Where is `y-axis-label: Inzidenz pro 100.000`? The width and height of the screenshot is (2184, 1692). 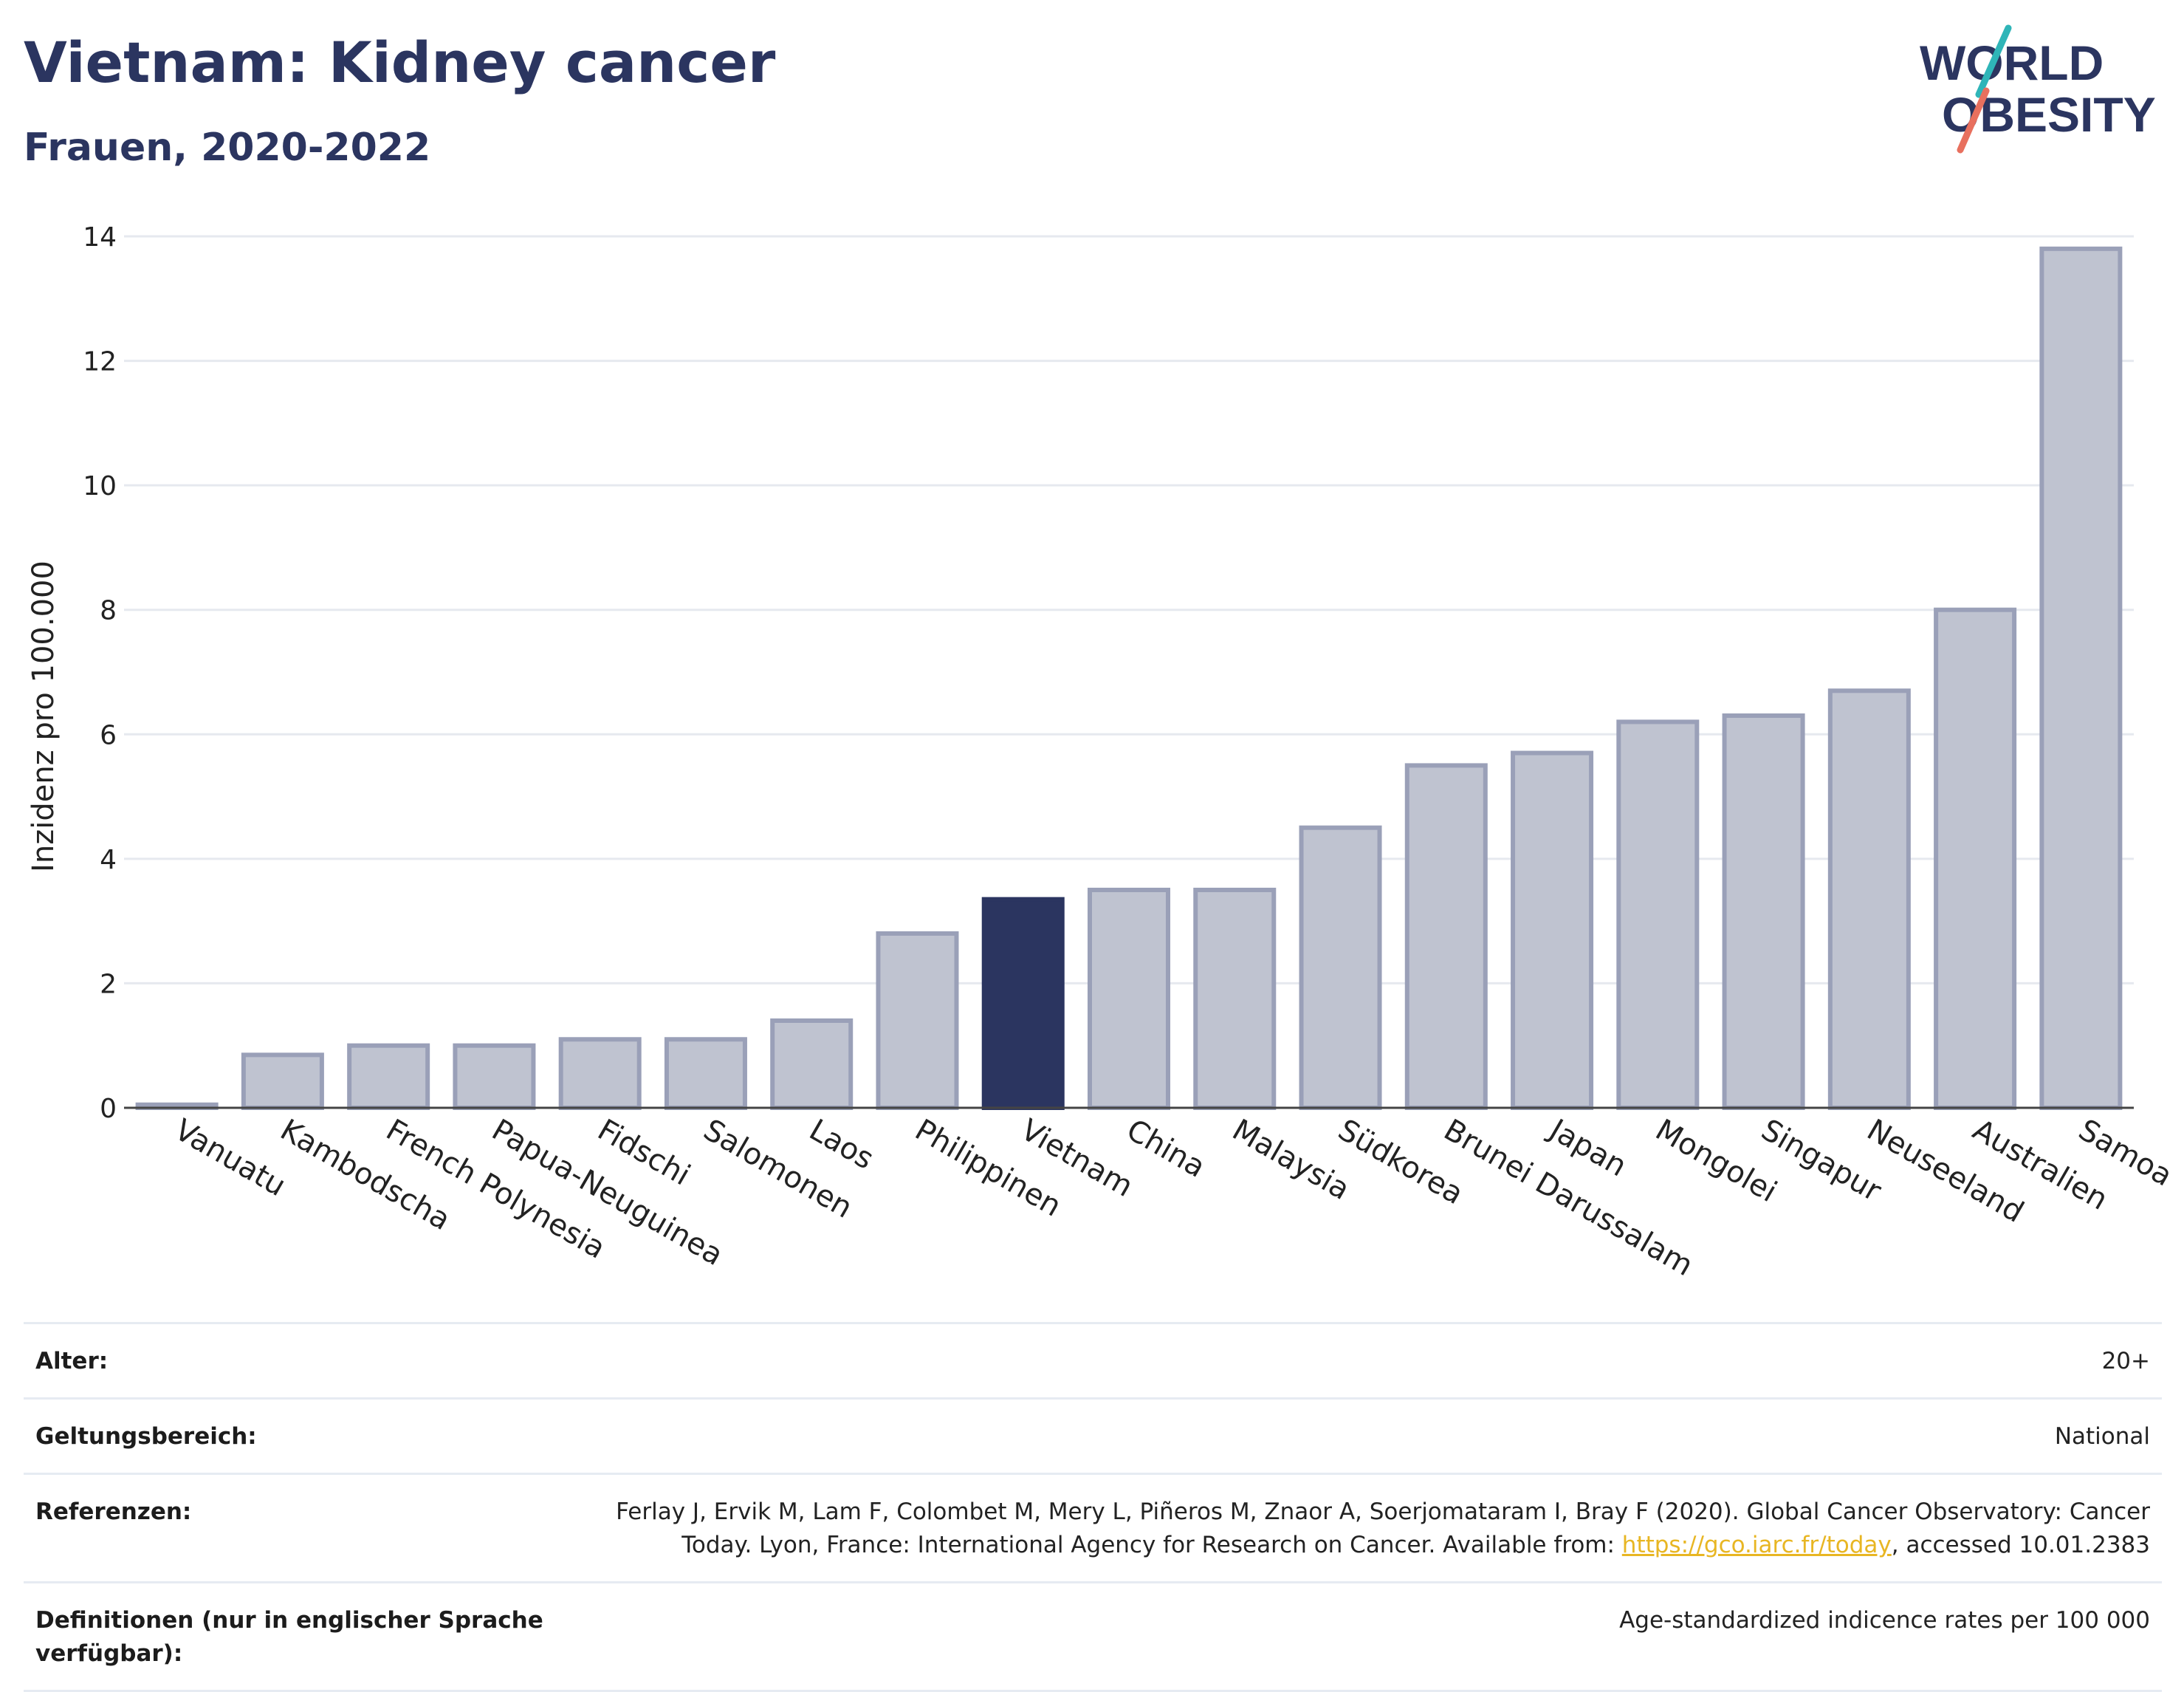
y-axis-label: Inzidenz pro 100.000 is located at coordinates (44, 716).